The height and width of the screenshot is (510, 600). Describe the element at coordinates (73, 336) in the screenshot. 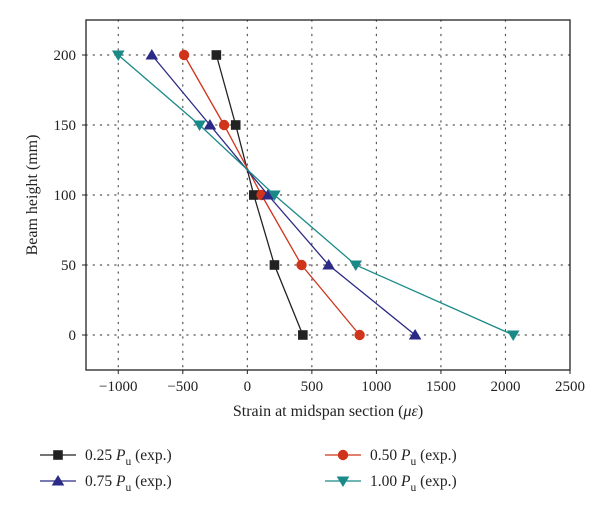

I see `y-tick-label: 0` at that location.